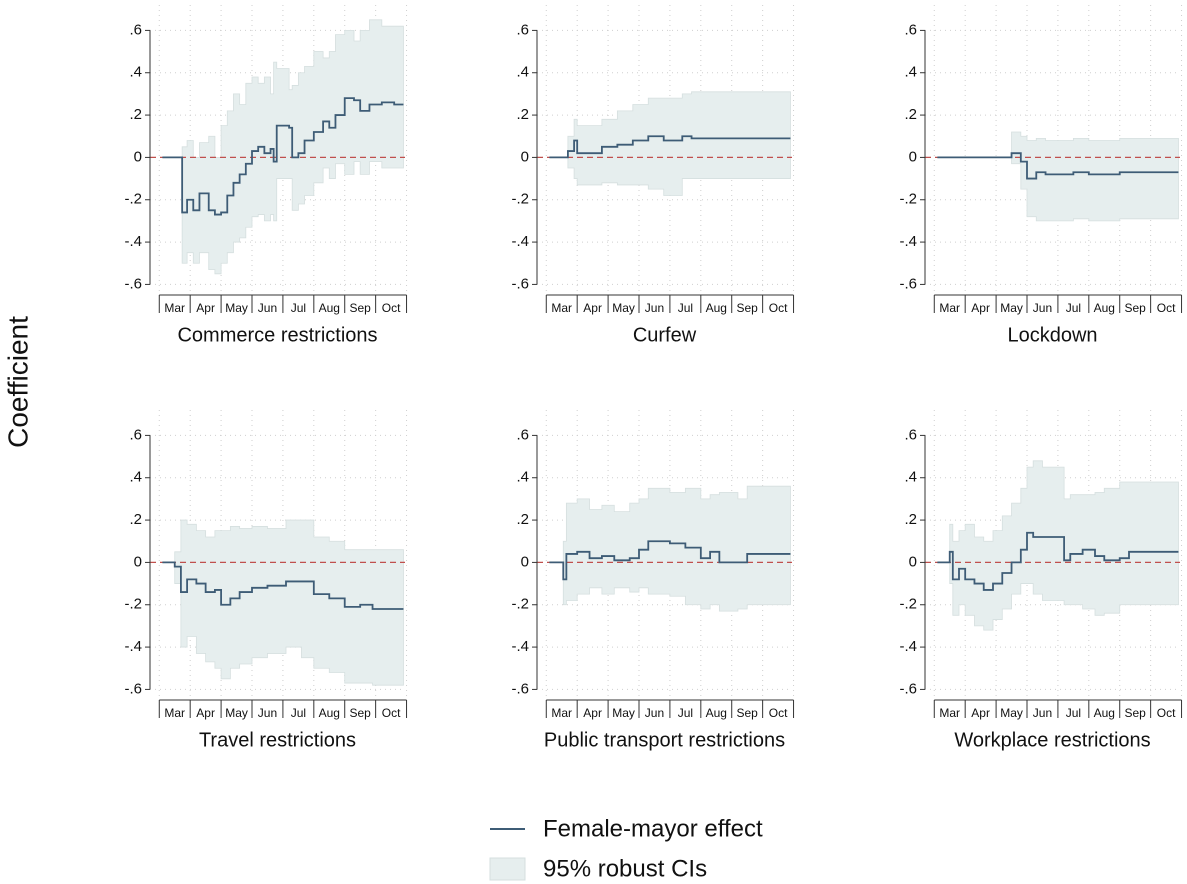  What do you see at coordinates (507, 869) in the screenshot?
I see `legend-swatch` at bounding box center [507, 869].